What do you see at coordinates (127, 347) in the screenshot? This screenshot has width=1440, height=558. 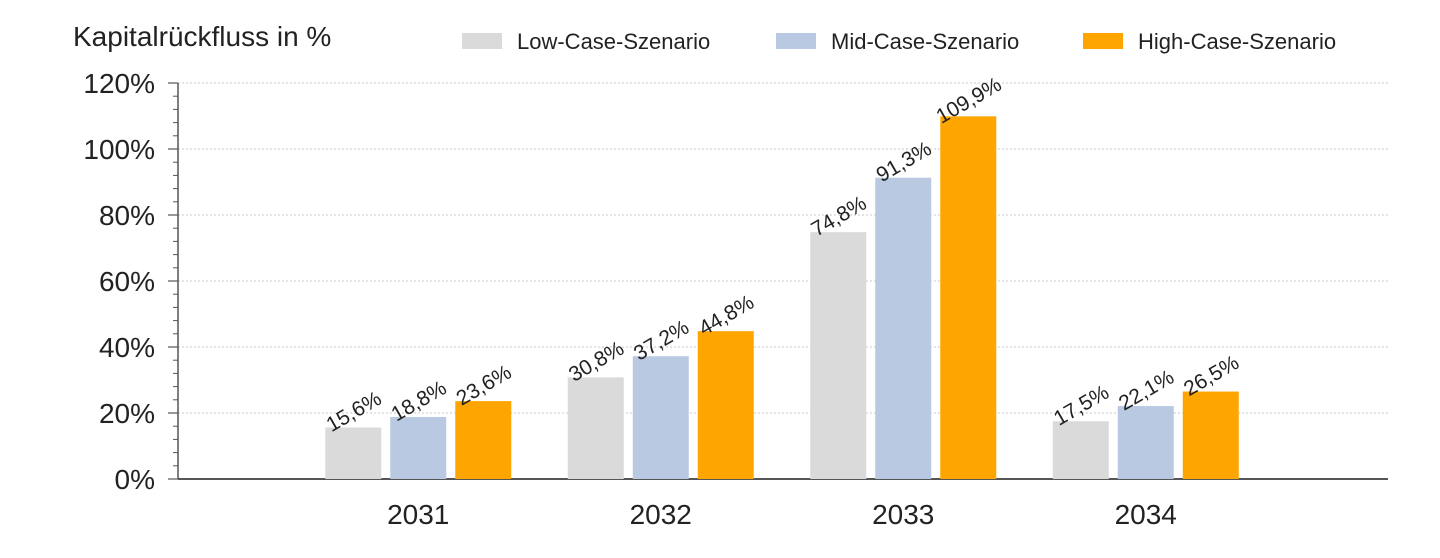 I see `y-tick-label: 40%` at bounding box center [127, 347].